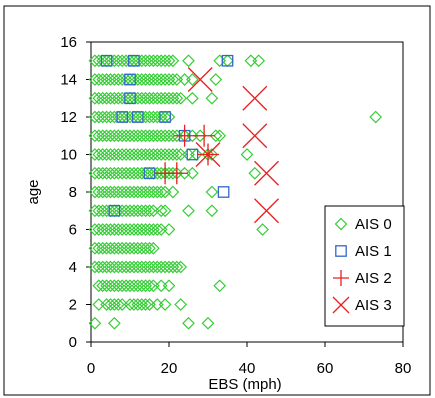 The height and width of the screenshot is (398, 435). Describe the element at coordinates (91, 368) in the screenshot. I see `x-tick-label: 0` at that location.